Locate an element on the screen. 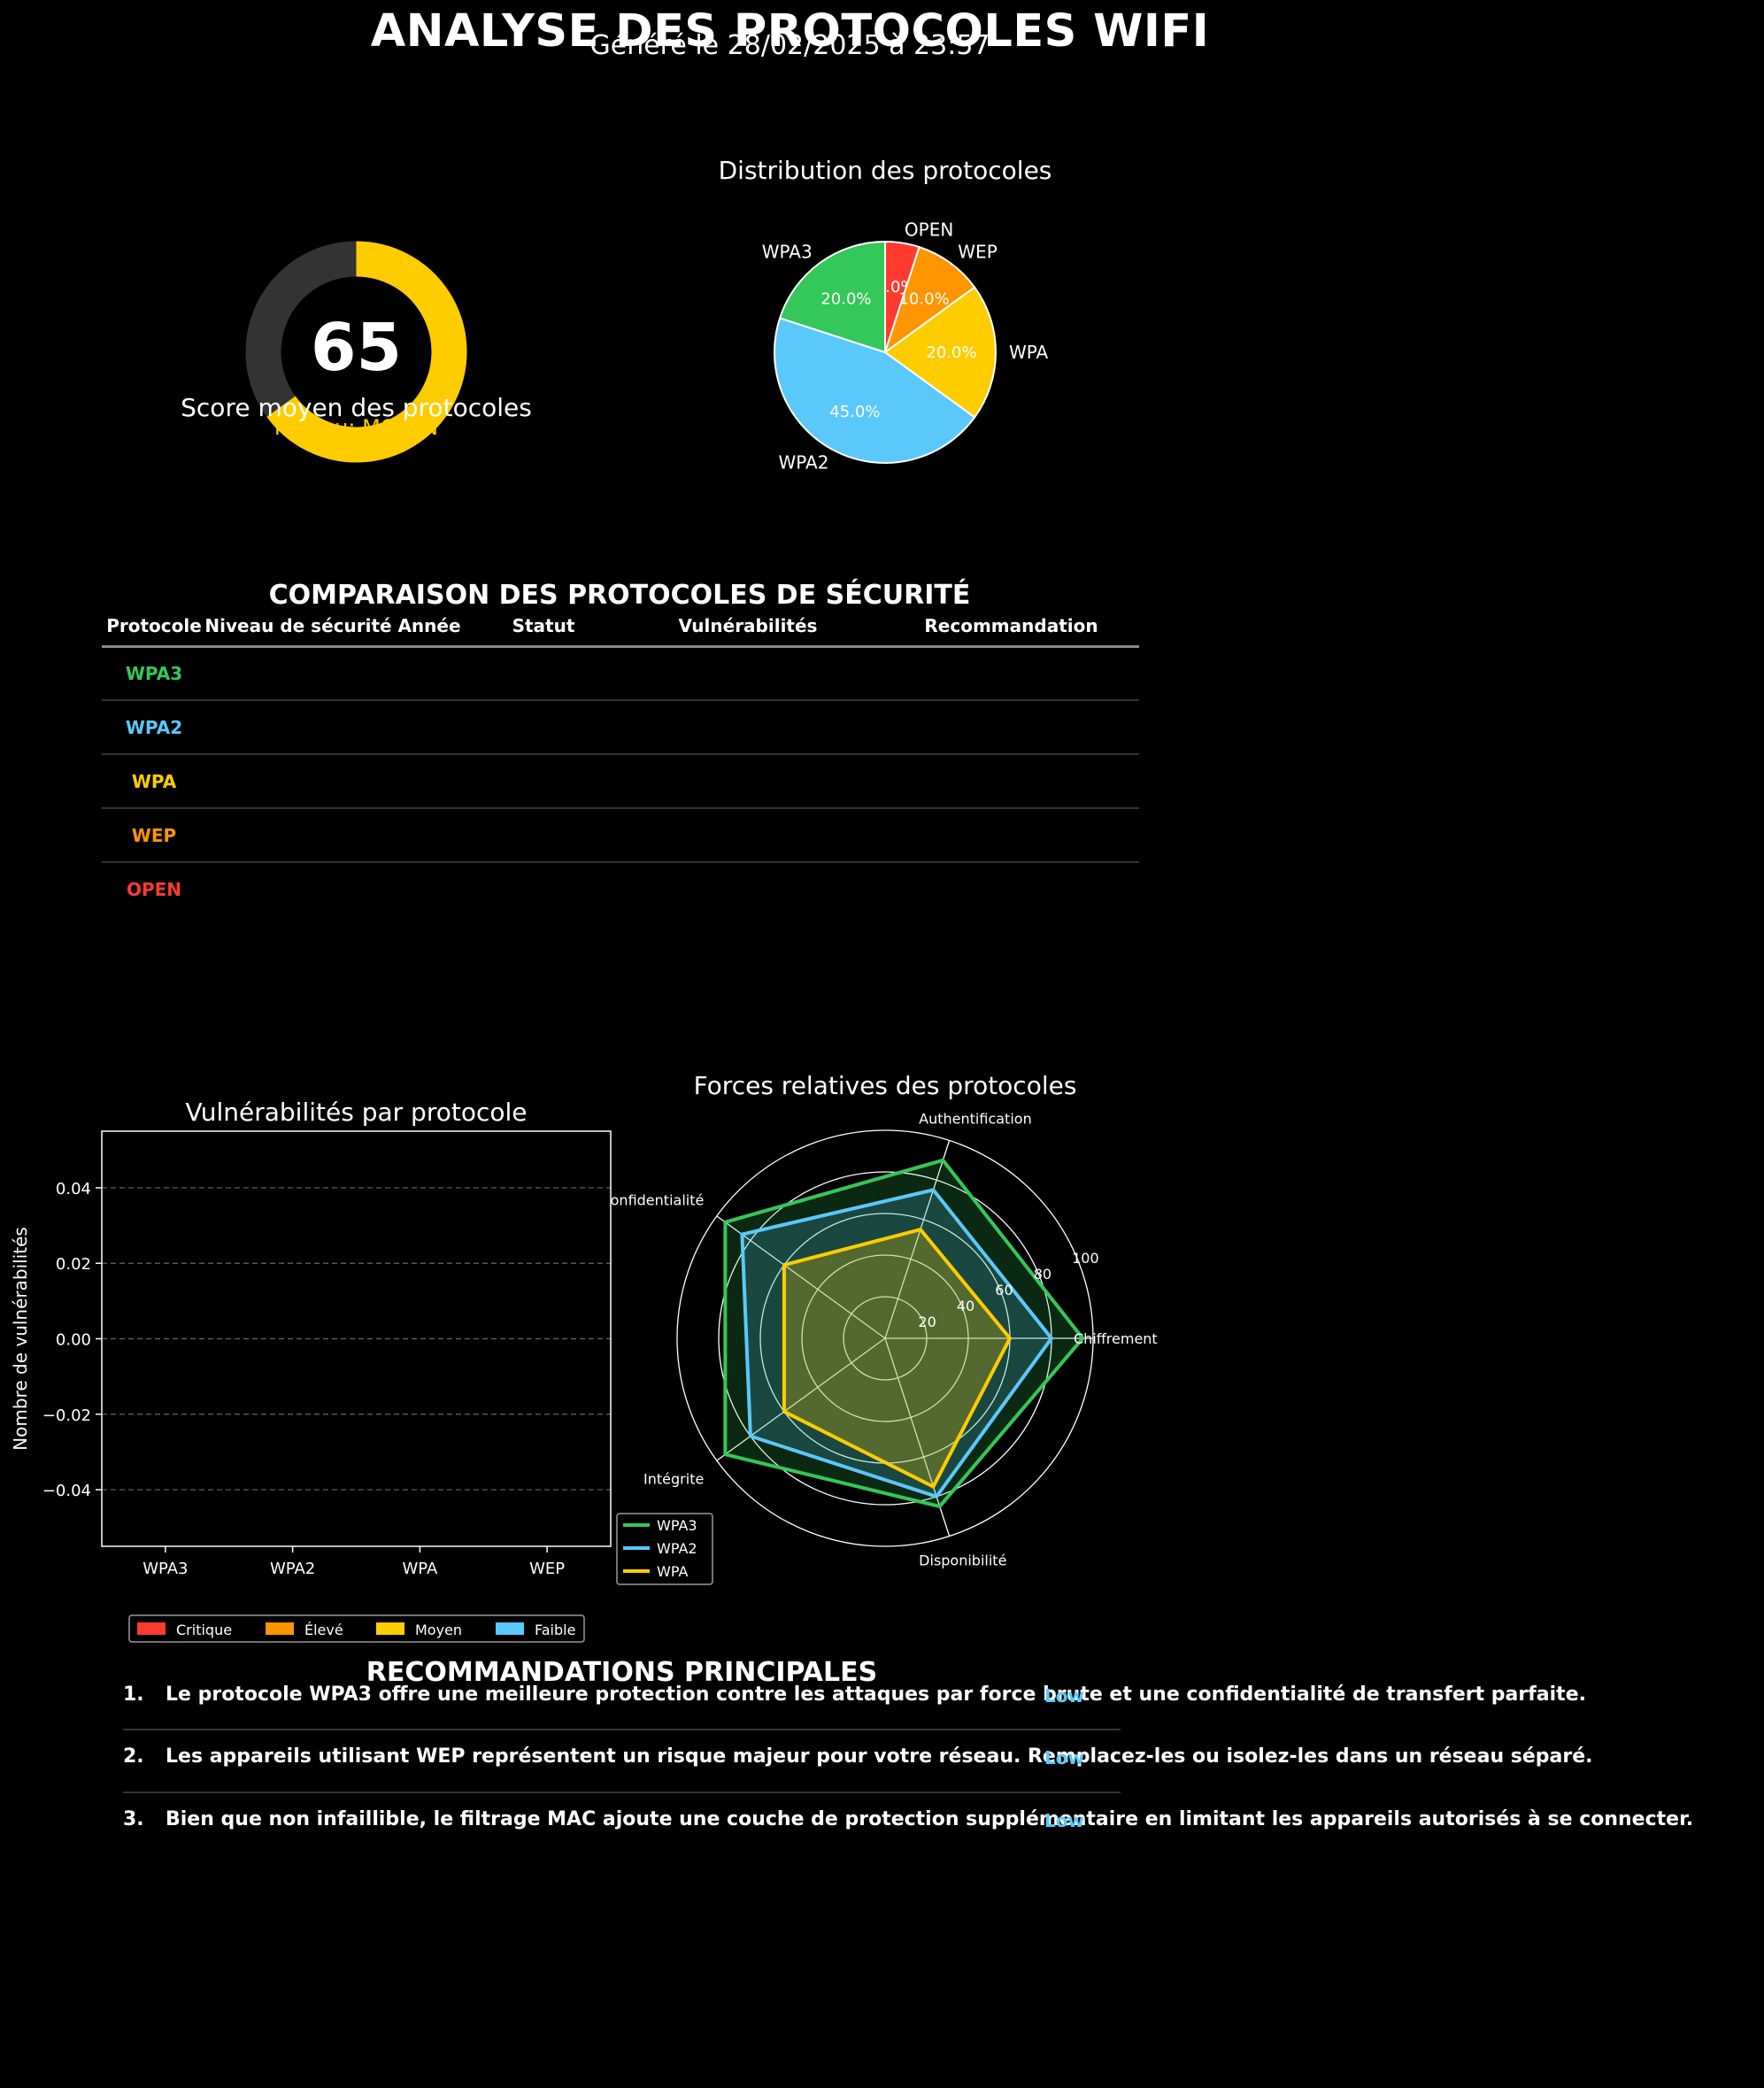 The image size is (1764, 2088). table-row-wpa: WPA is located at coordinates (154, 781).